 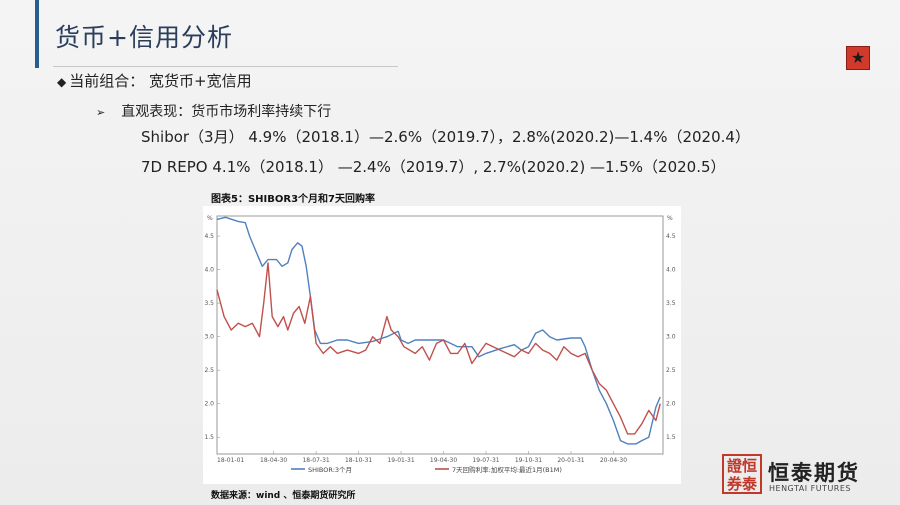 What do you see at coordinates (144, 37) in the screenshot?
I see `slide-title: 货币+信用分析` at bounding box center [144, 37].